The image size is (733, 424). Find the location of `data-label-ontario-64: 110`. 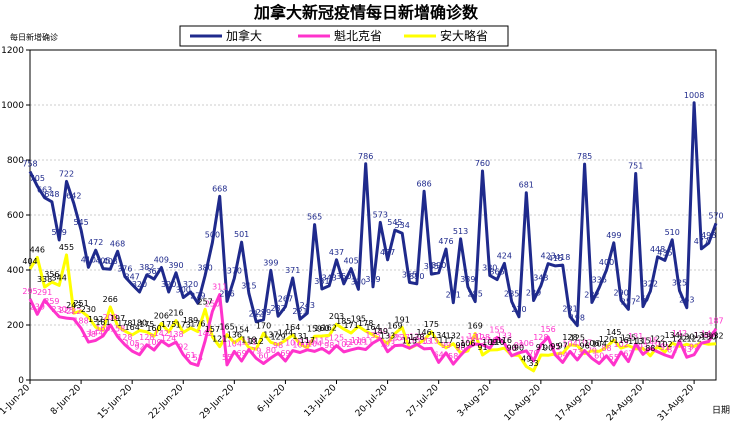

data-label-ontario-64: 110 is located at coordinates (496, 342).